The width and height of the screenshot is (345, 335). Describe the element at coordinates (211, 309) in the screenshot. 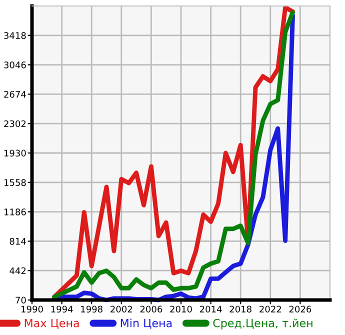

I see `x-tick-label: 2014` at that location.